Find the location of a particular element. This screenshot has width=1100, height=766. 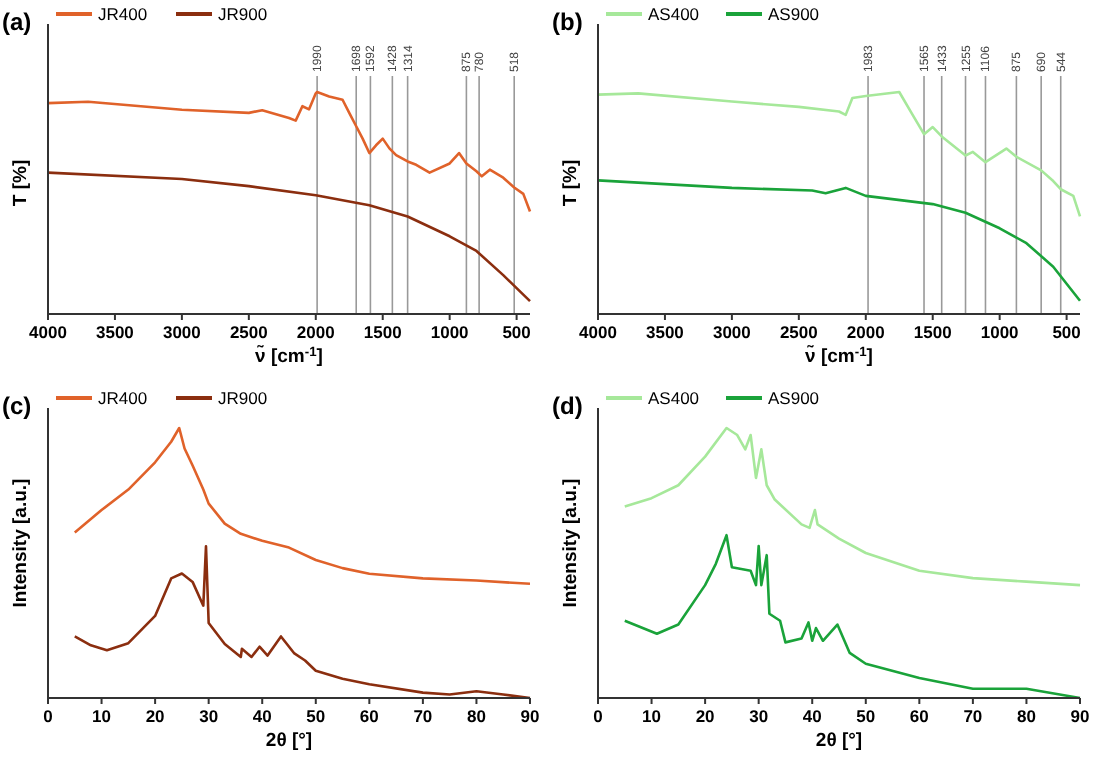

chart-title: (a) is located at coordinates (17, 22).